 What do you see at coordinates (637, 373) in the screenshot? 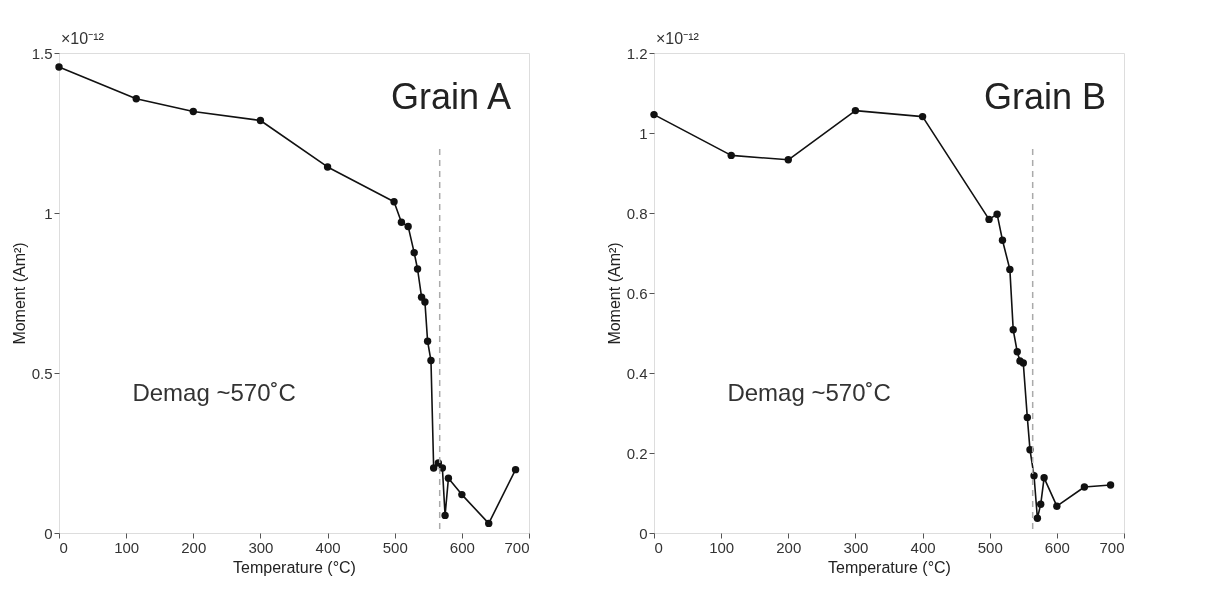
I see `y-tick-label: 0.4` at bounding box center [637, 373].